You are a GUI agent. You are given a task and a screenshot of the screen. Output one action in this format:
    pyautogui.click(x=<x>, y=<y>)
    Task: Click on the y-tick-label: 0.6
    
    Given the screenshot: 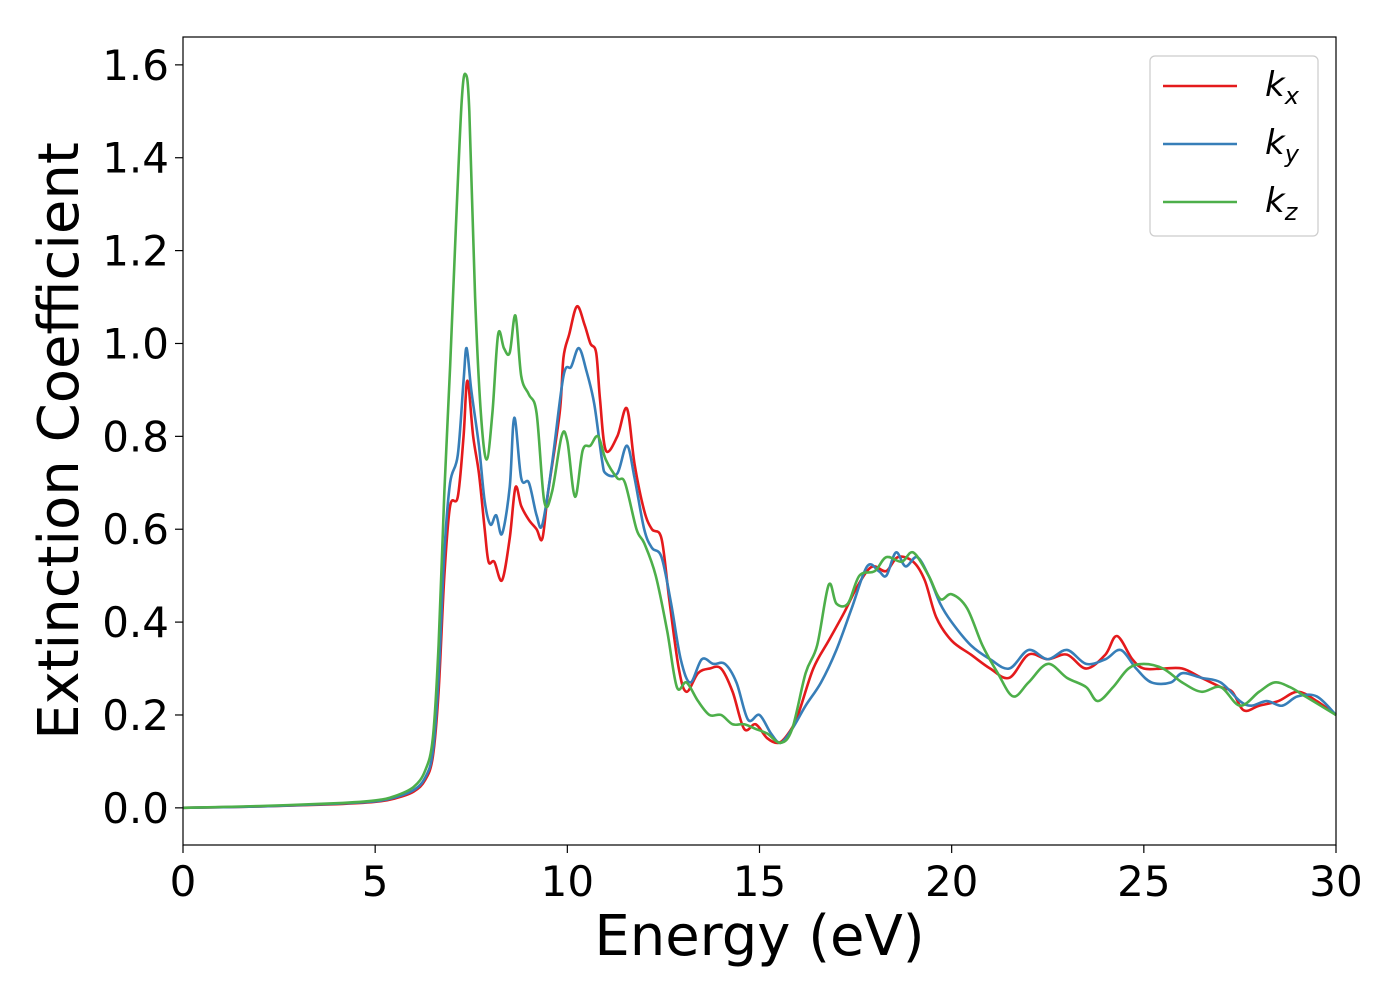 What is the action you would take?
    pyautogui.click(x=135, y=529)
    